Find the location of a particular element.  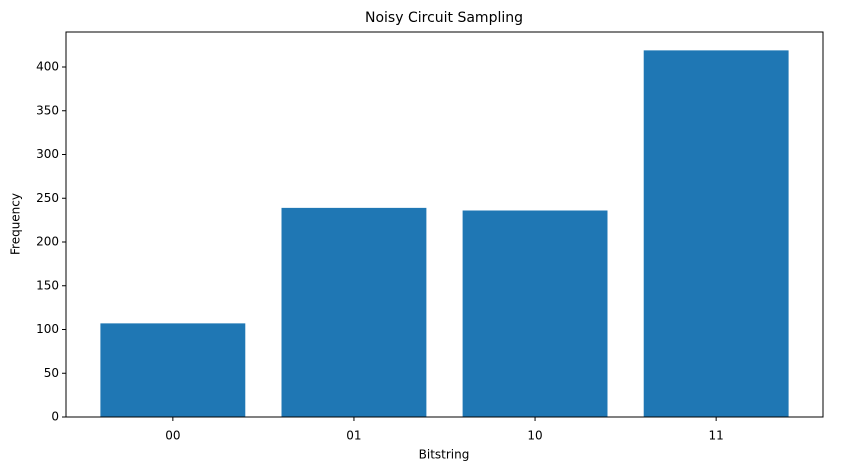

y-tick-label: 400 is located at coordinates (47, 67).